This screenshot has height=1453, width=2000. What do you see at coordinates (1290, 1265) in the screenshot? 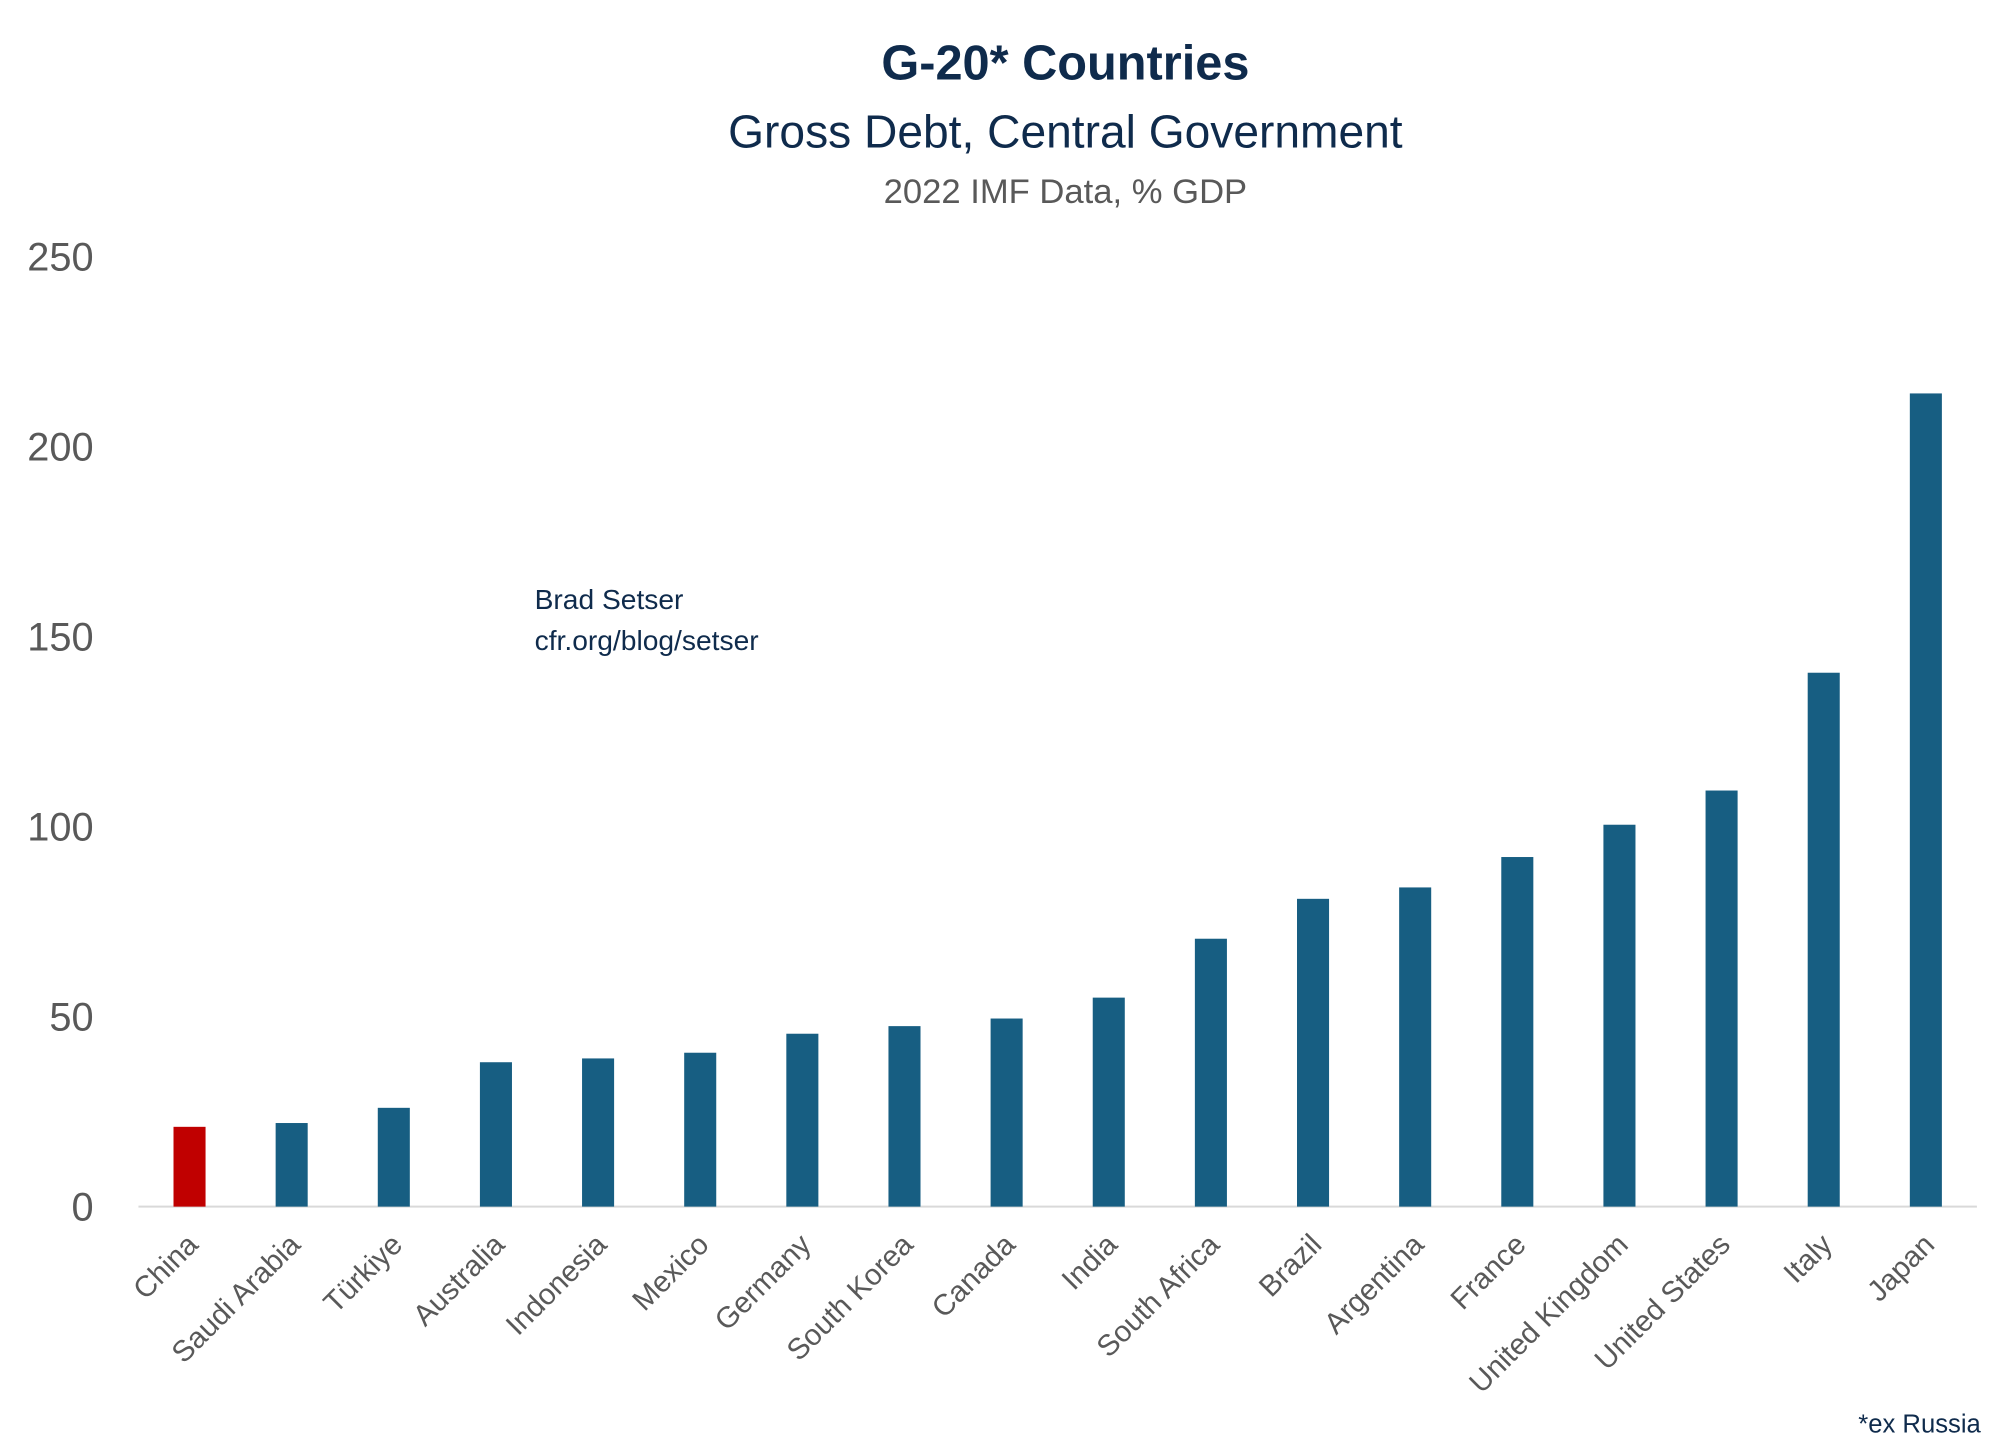
I see `x-tick-label: Brazil` at bounding box center [1290, 1265].